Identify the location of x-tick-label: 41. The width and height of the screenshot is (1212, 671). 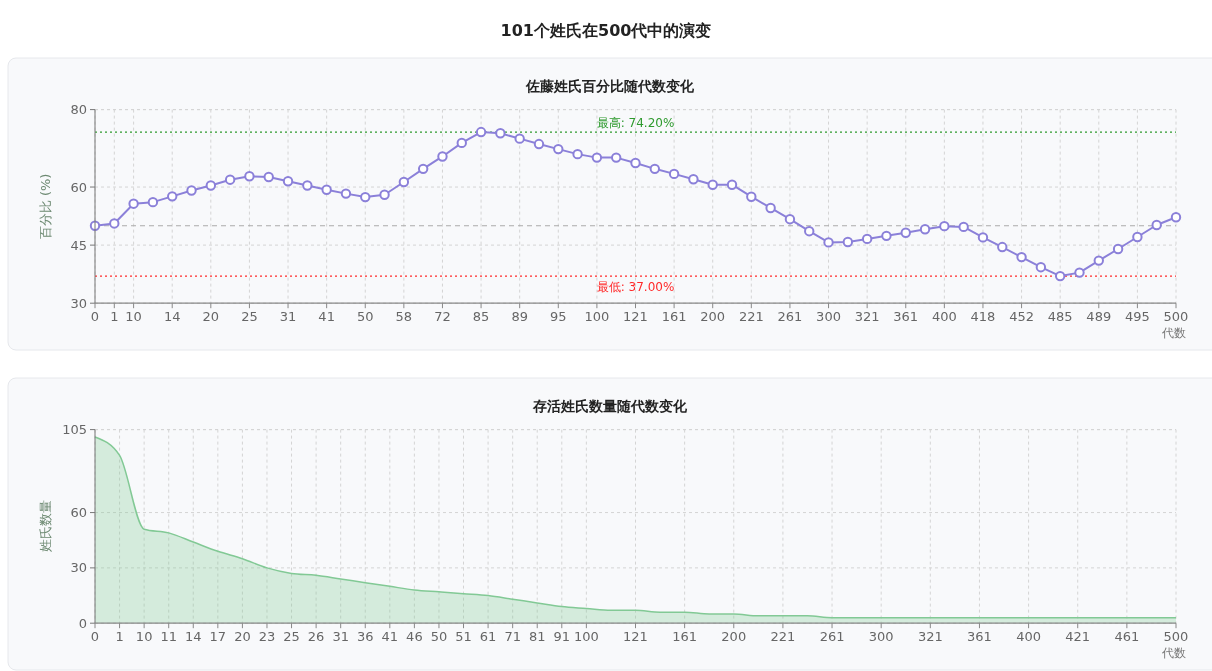
(390, 637).